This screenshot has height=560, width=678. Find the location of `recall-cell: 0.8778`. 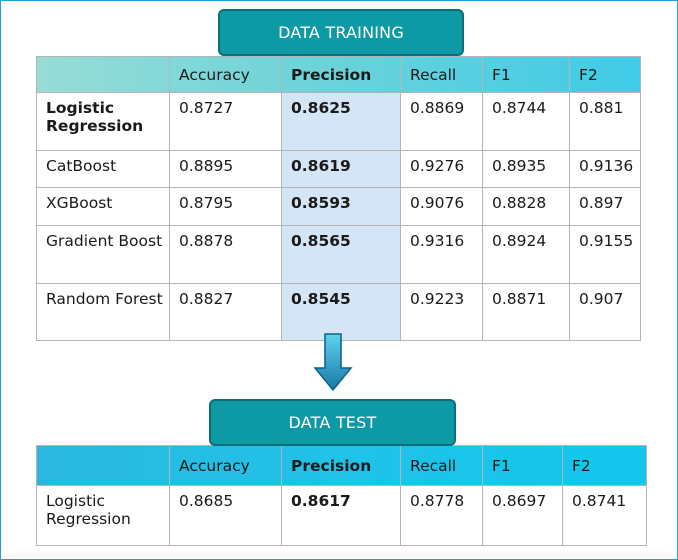

recall-cell: 0.8778 is located at coordinates (441, 515).